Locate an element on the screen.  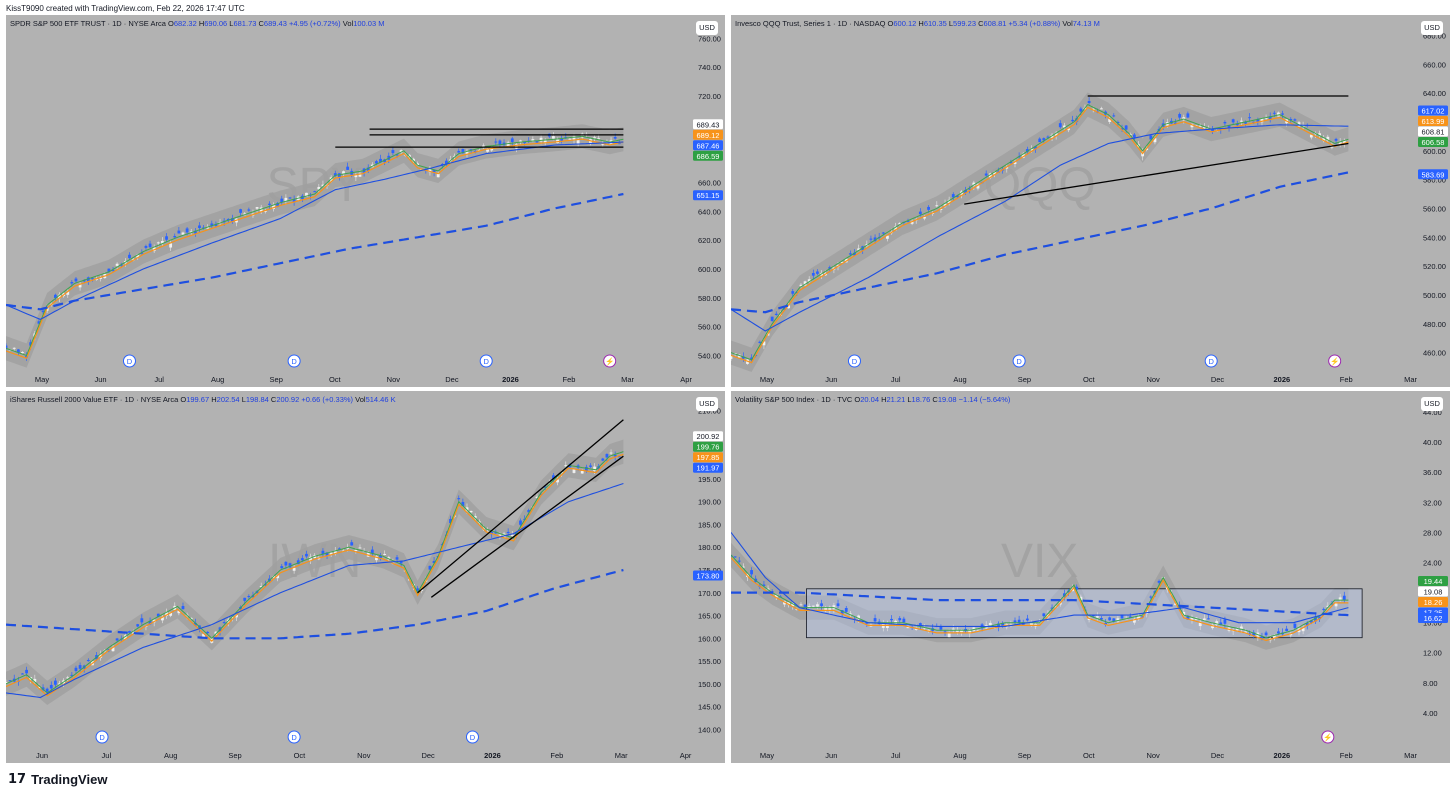
ohlc-key-h: H is located at coordinates (214, 399).